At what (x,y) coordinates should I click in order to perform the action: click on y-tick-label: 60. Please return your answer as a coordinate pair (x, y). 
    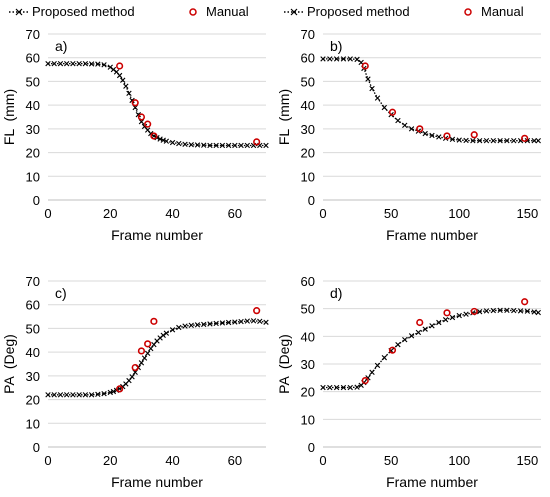
    Looking at the image, I should click on (308, 281).